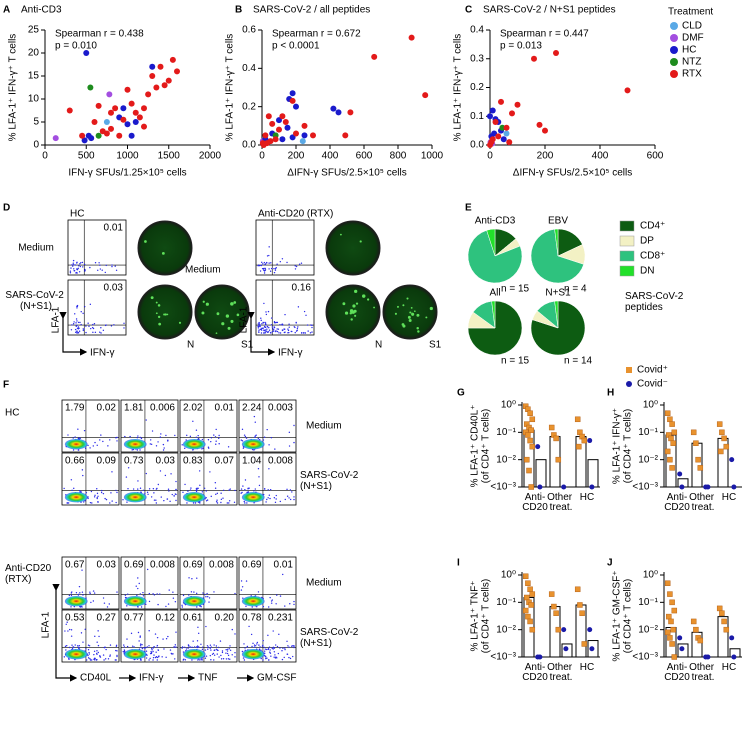  What do you see at coordinates (652, 226) in the screenshot?
I see `legend-label: CD4⁺` at bounding box center [652, 226].